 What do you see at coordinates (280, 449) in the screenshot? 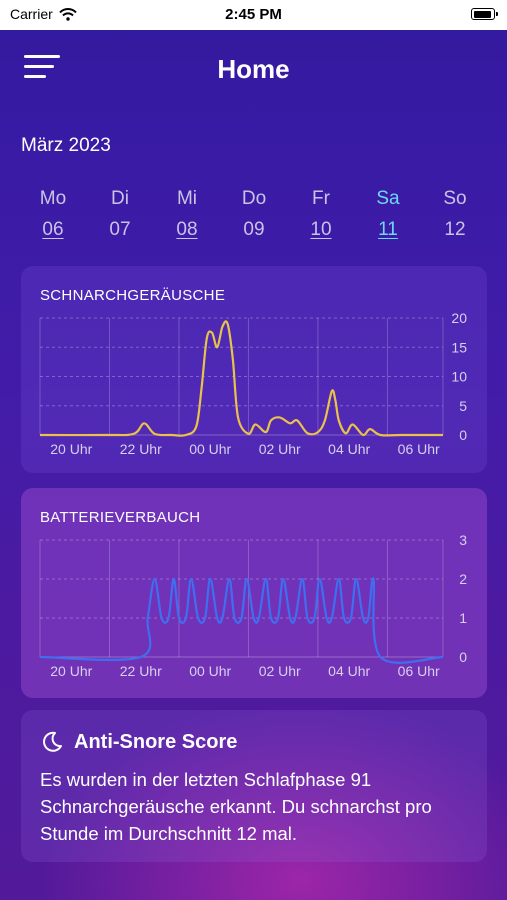
I see `snore-x-tick-label: 02 Uhr` at bounding box center [280, 449].